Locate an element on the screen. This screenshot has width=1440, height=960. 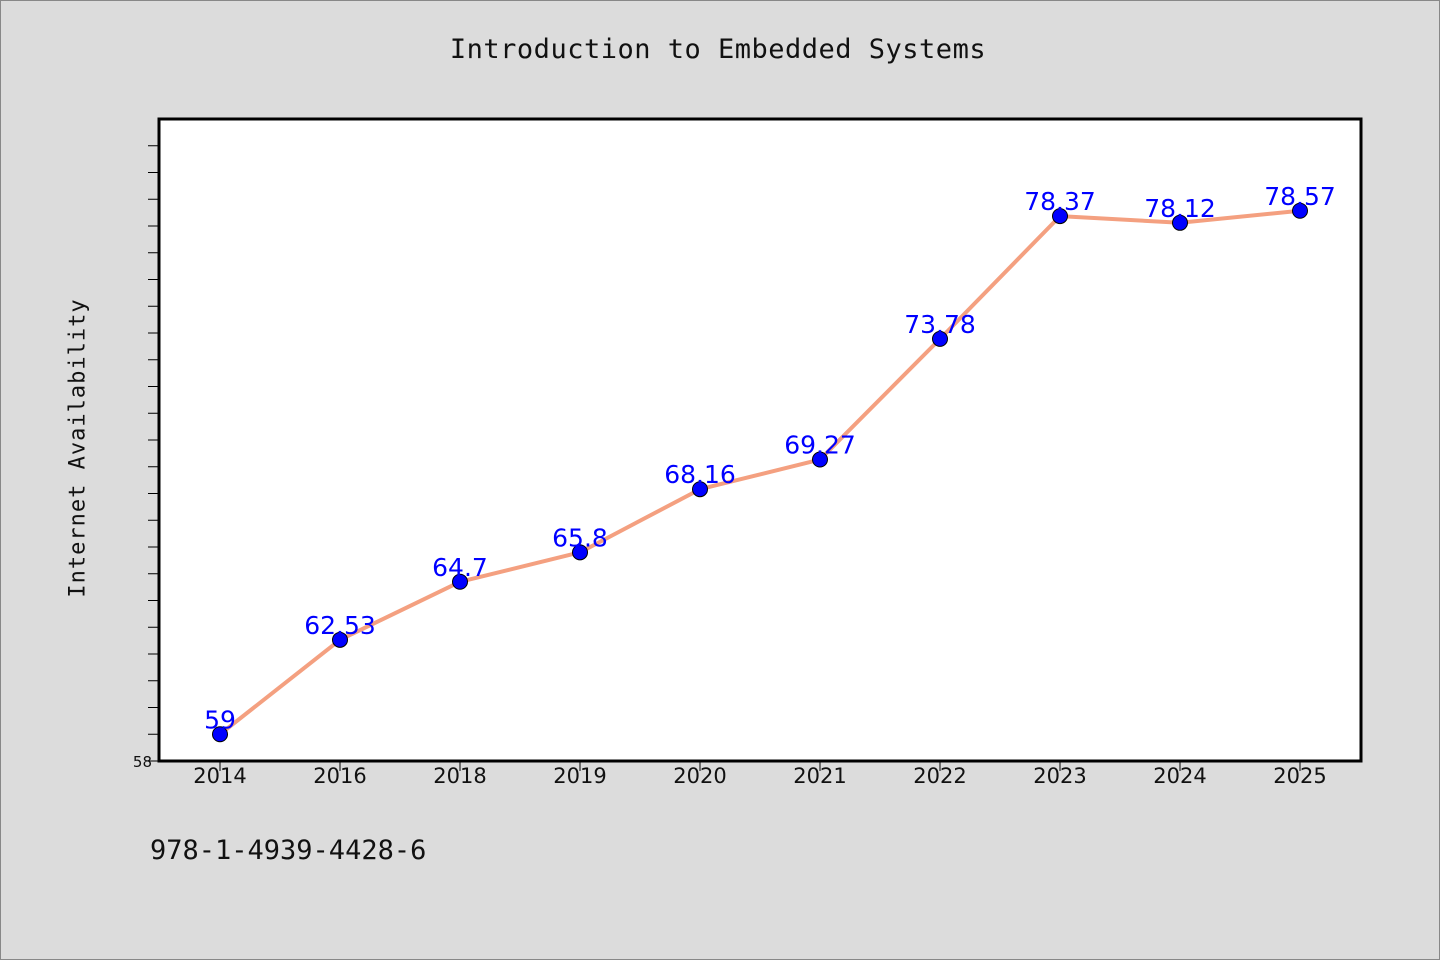
data-label: 78.57 is located at coordinates (1300, 196).